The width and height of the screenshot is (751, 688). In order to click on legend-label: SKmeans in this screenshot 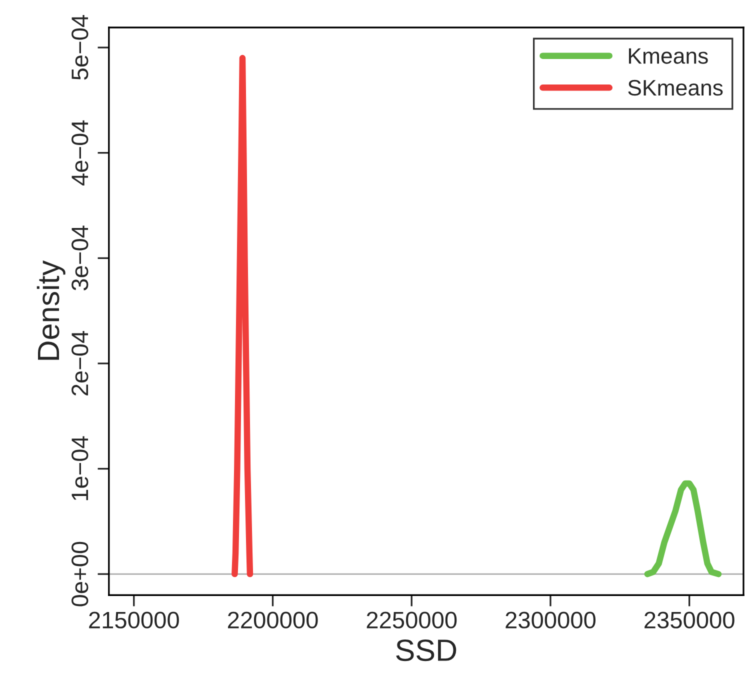, I will do `click(675, 88)`.